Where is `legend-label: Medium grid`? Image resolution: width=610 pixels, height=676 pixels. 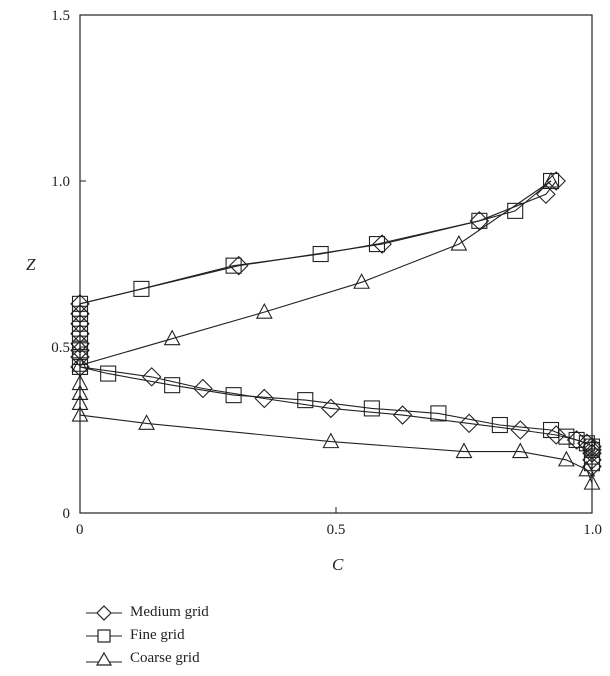 legend-label: Medium grid is located at coordinates (169, 612).